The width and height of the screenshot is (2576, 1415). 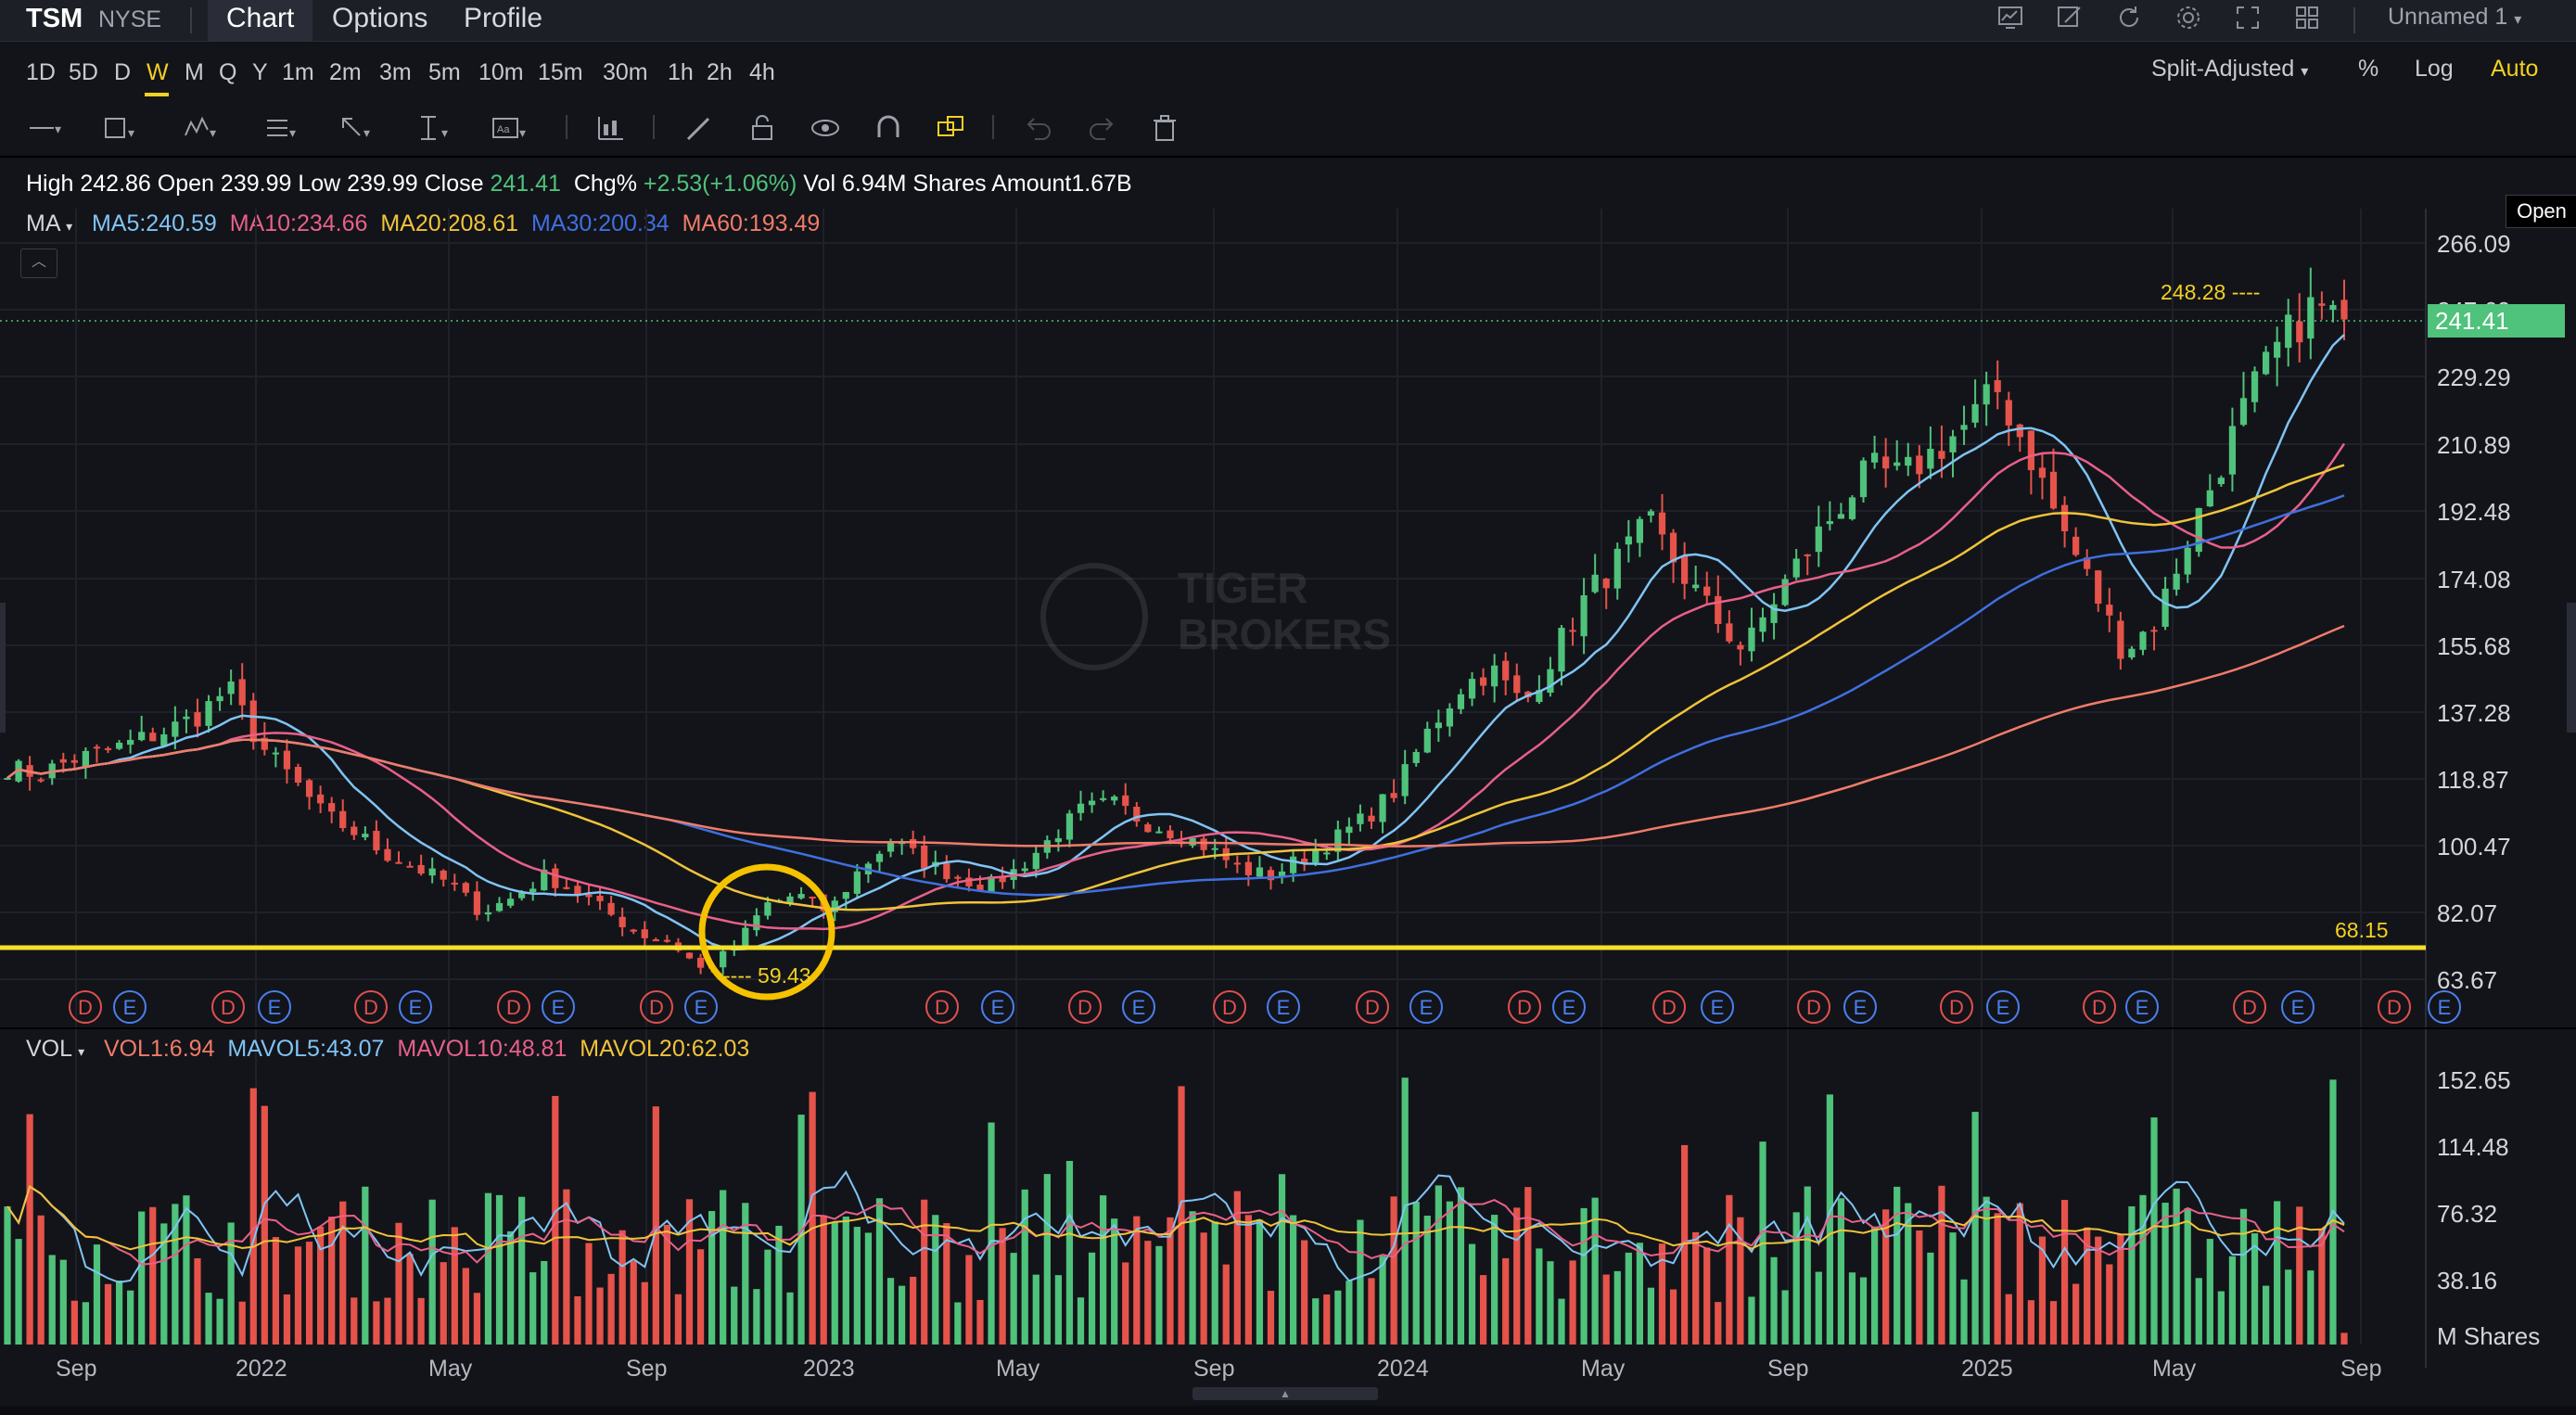 What do you see at coordinates (1038, 128) in the screenshot?
I see `undo-icon` at bounding box center [1038, 128].